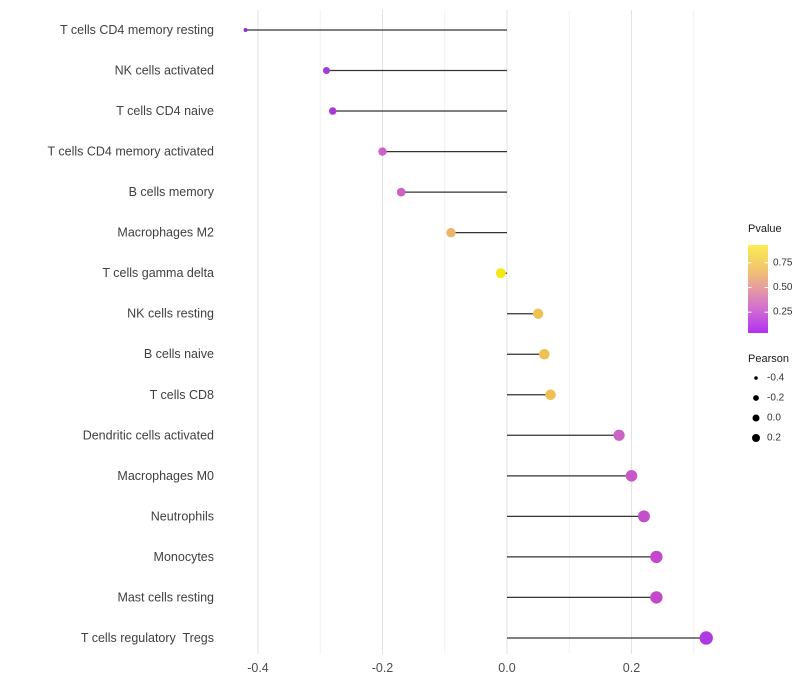 The height and width of the screenshot is (700, 800). What do you see at coordinates (179, 354) in the screenshot?
I see `category-label: B cells naive` at bounding box center [179, 354].